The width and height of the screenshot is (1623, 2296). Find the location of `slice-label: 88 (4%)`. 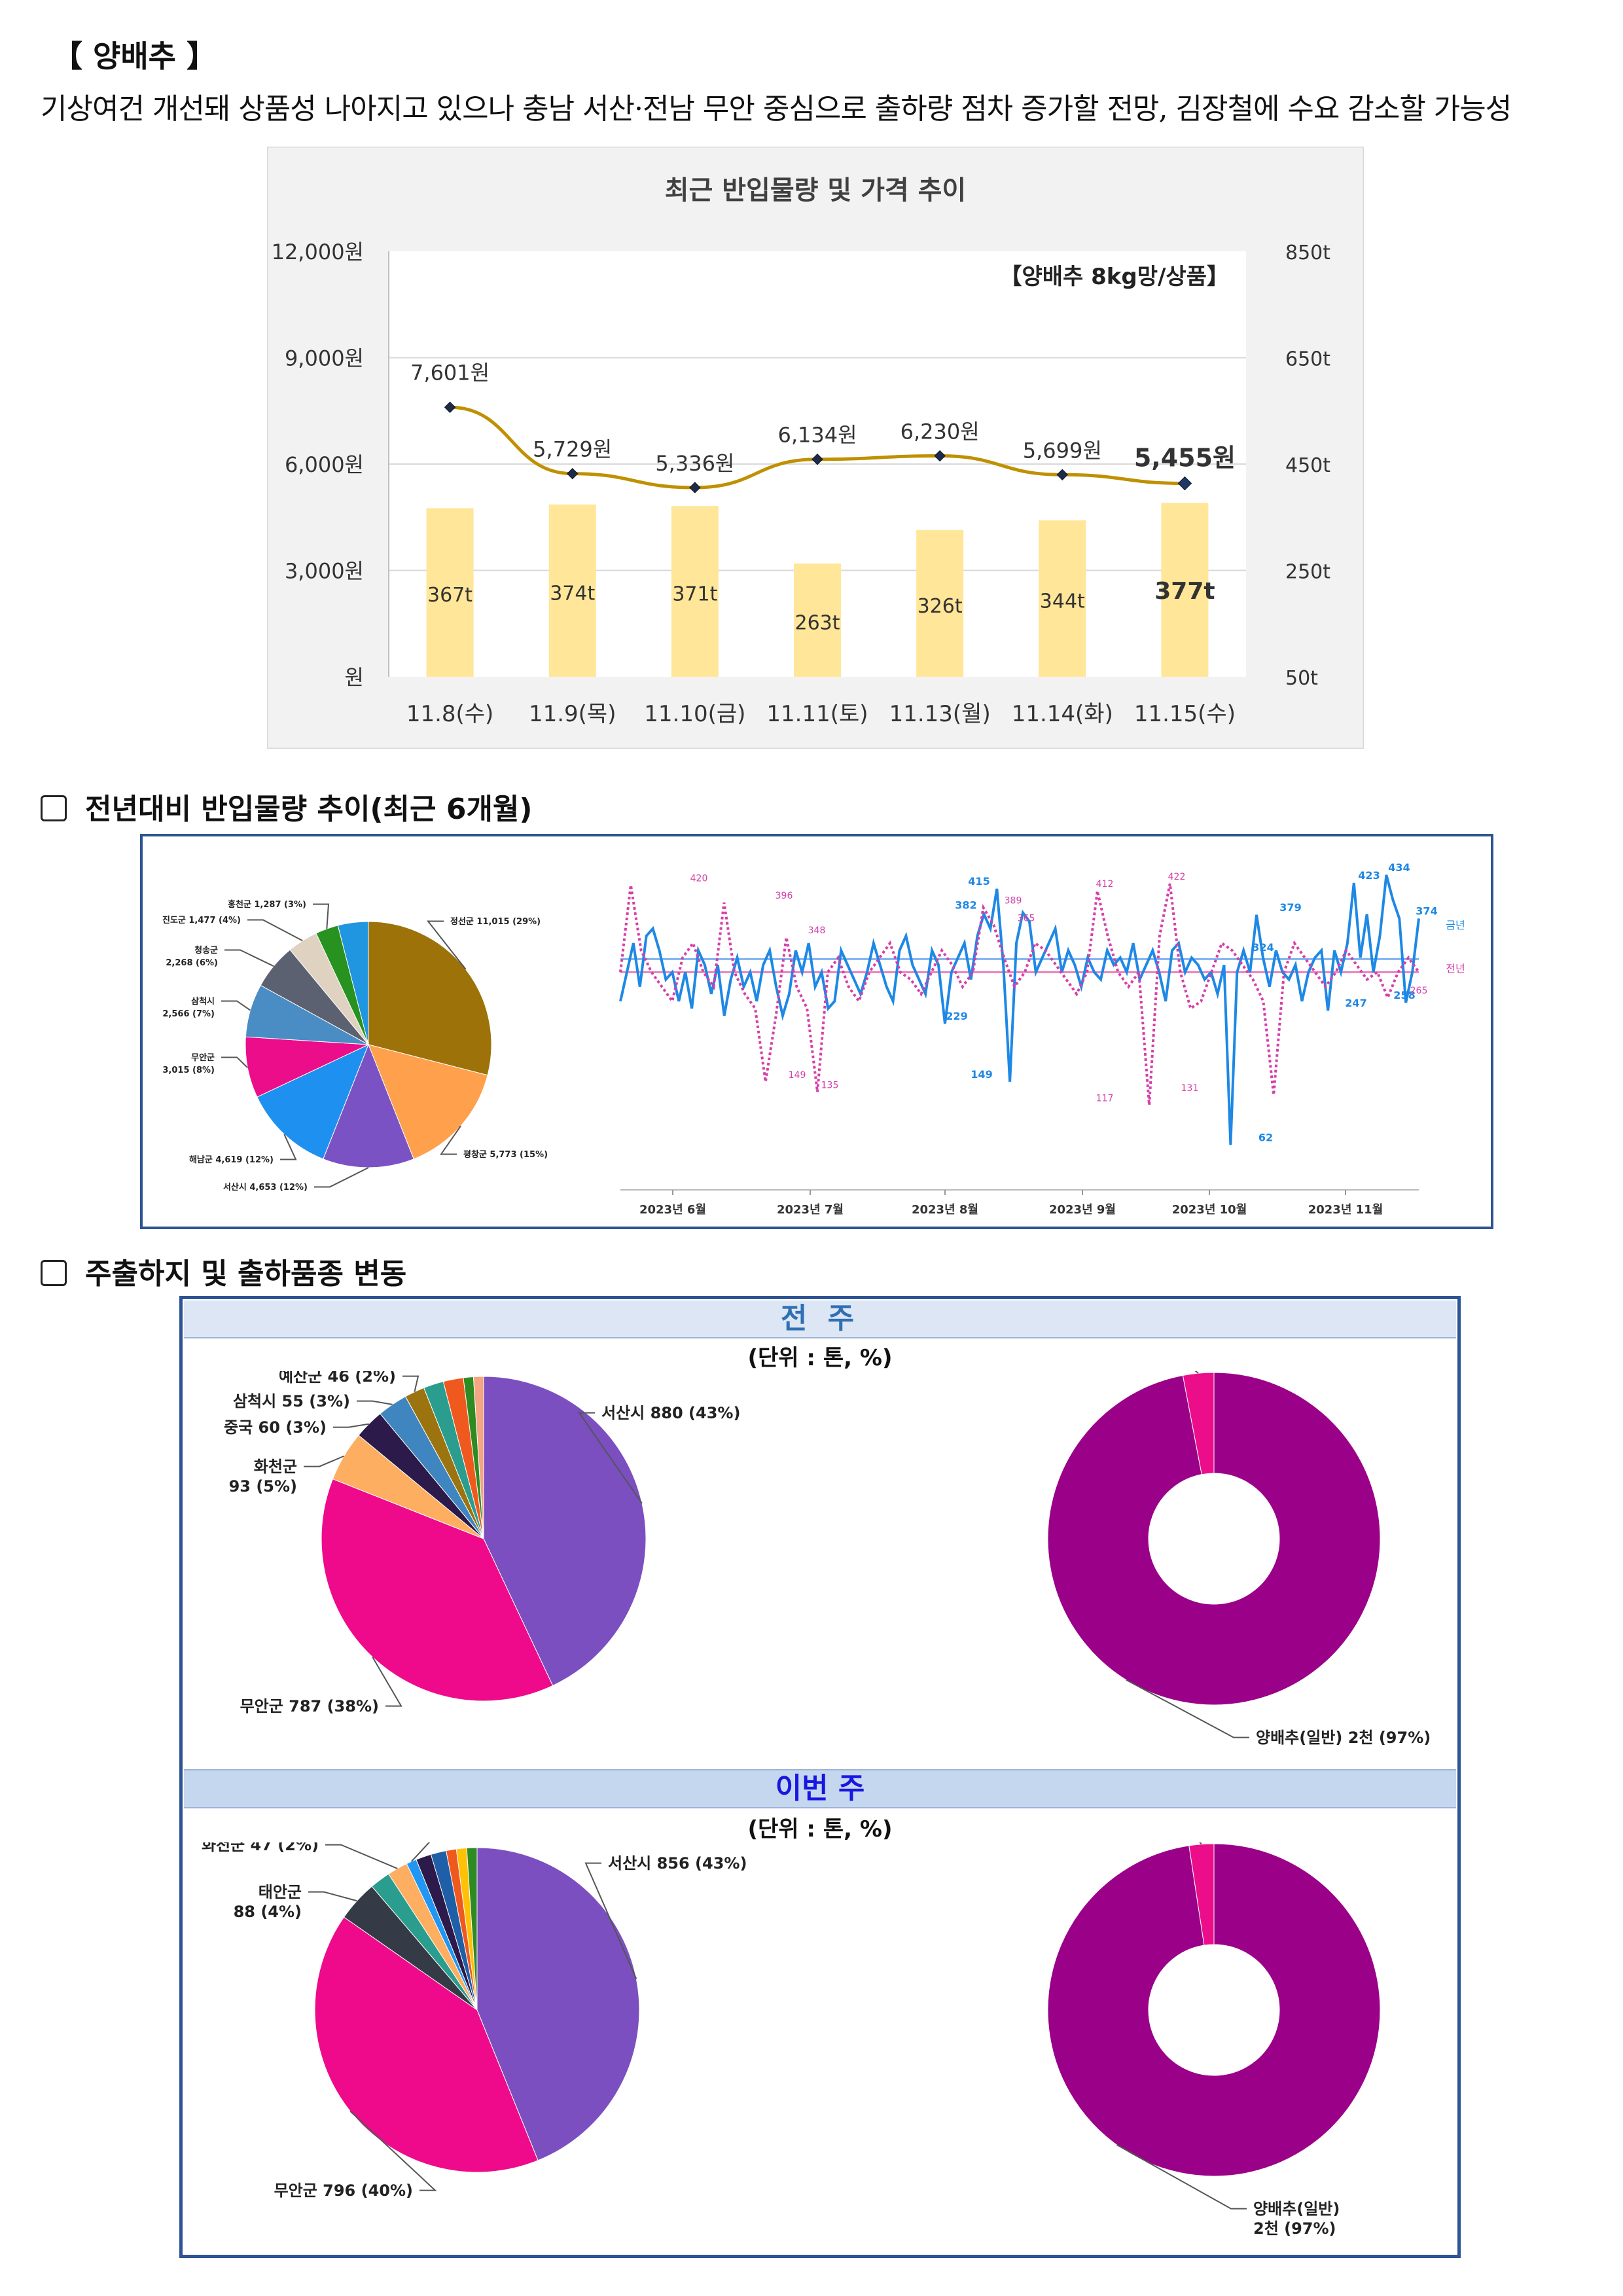

slice-label: 88 (4%) is located at coordinates (268, 1912).